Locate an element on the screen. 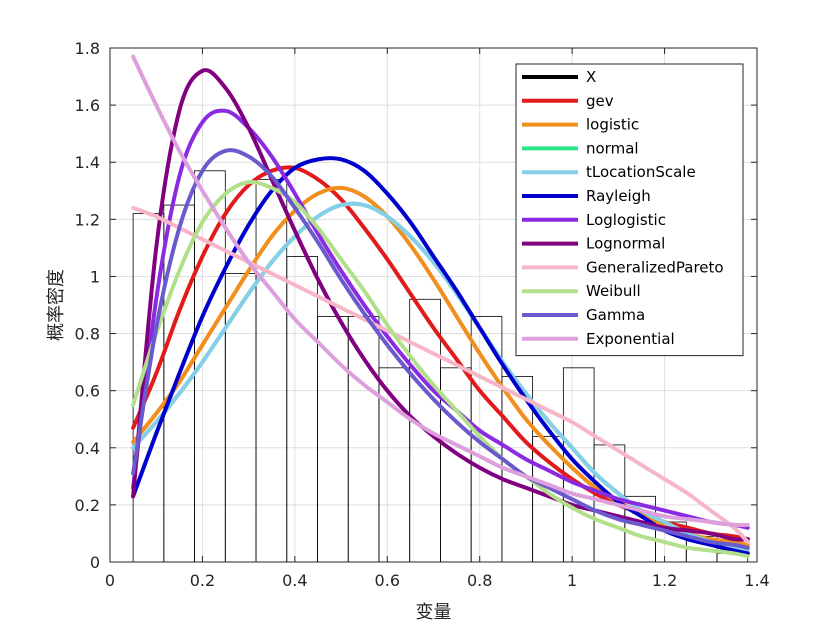 Image resolution: width=840 pixels, height=634 pixels. x-axis-title: 变量 is located at coordinates (434, 612).